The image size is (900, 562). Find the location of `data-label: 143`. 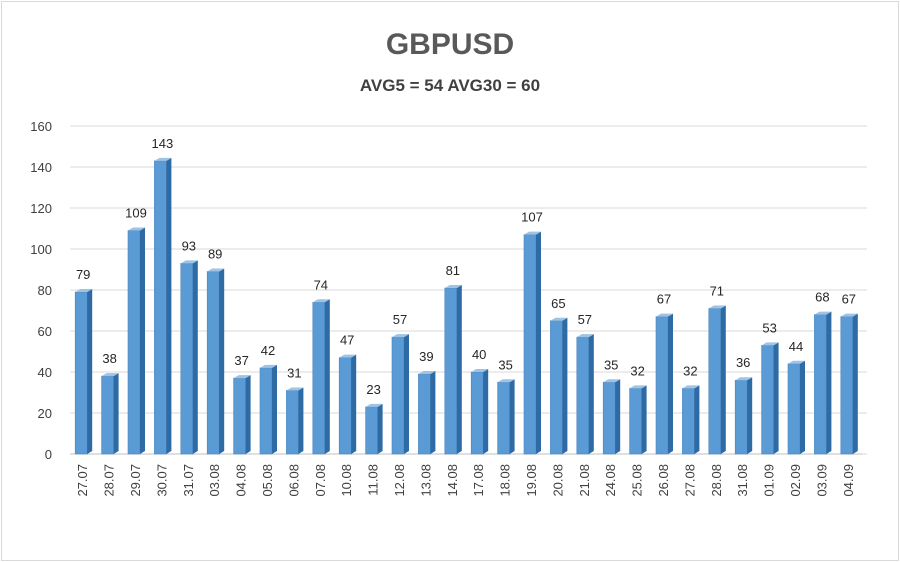

data-label: 143 is located at coordinates (163, 143).